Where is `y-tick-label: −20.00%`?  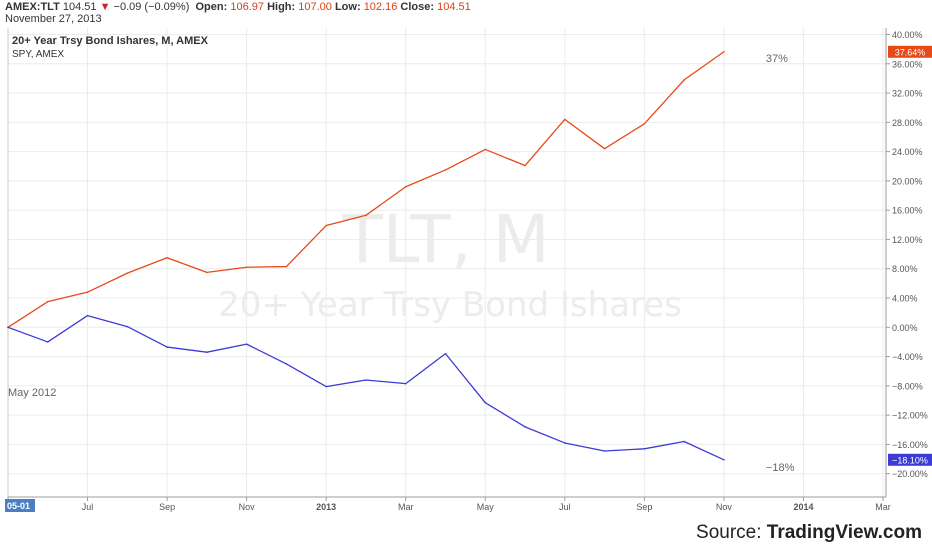 y-tick-label: −20.00% is located at coordinates (910, 474).